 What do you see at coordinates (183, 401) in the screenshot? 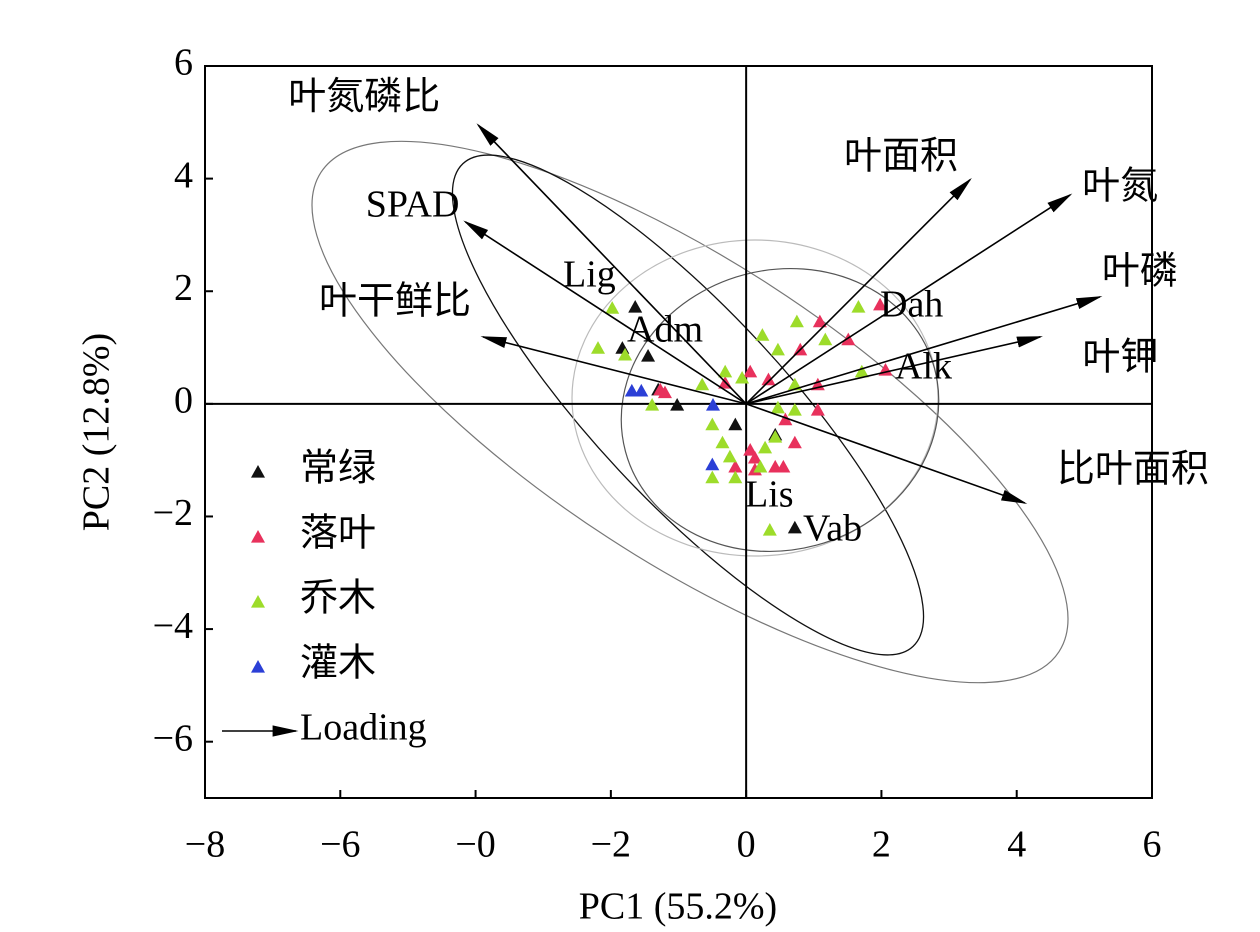
I see `y-tick-label: 0` at bounding box center [183, 401].